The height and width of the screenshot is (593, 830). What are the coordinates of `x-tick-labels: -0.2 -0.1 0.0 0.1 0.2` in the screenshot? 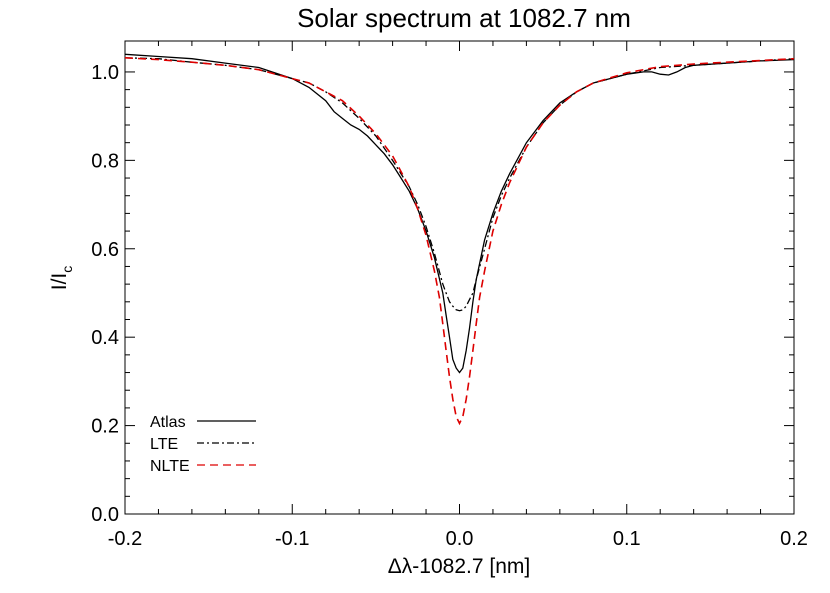 It's located at (458, 539).